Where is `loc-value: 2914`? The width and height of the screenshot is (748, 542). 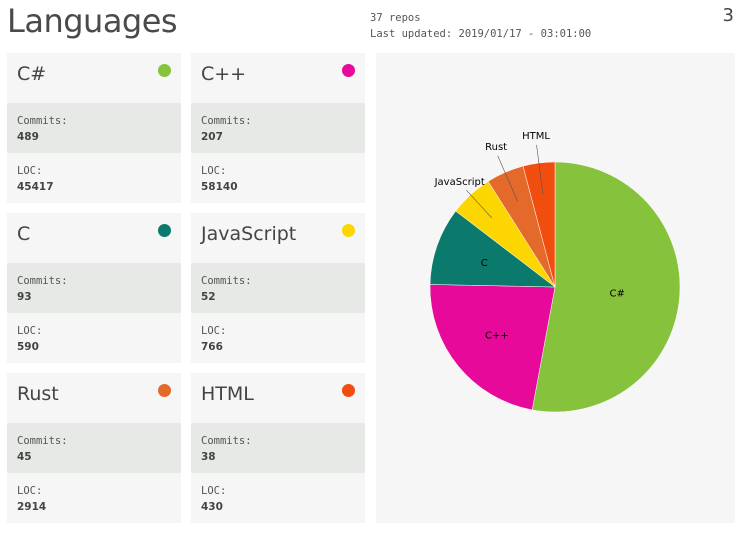 loc-value: 2914 is located at coordinates (32, 507).